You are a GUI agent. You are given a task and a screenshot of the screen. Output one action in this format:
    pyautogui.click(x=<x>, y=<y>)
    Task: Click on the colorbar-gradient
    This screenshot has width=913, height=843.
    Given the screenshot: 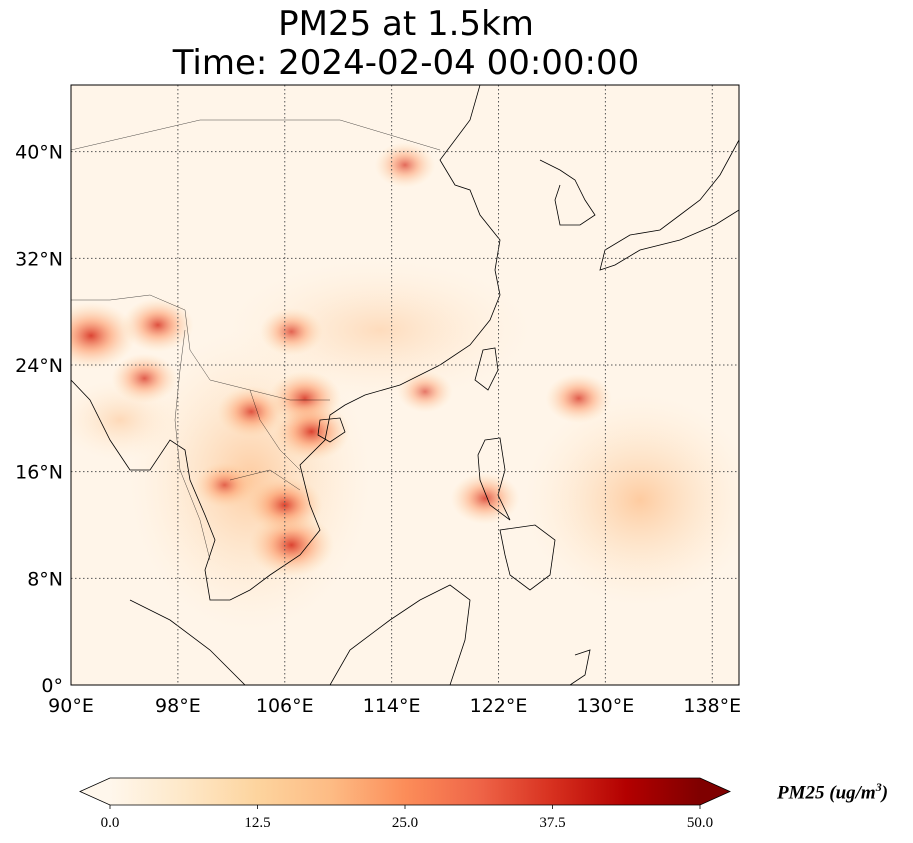 What is the action you would take?
    pyautogui.click(x=405, y=791)
    